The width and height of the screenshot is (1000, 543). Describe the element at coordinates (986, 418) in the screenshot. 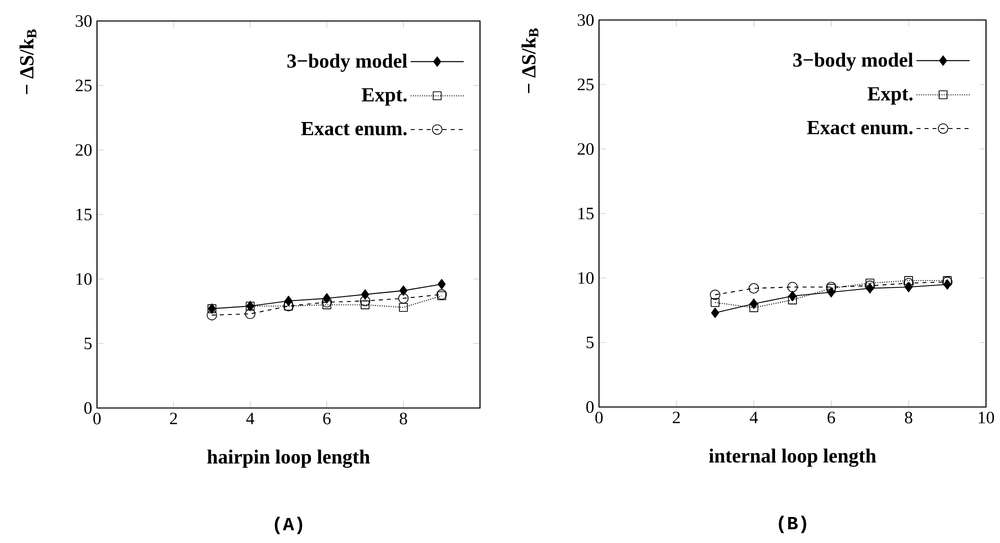

I see `x-tick-label: 10` at that location.